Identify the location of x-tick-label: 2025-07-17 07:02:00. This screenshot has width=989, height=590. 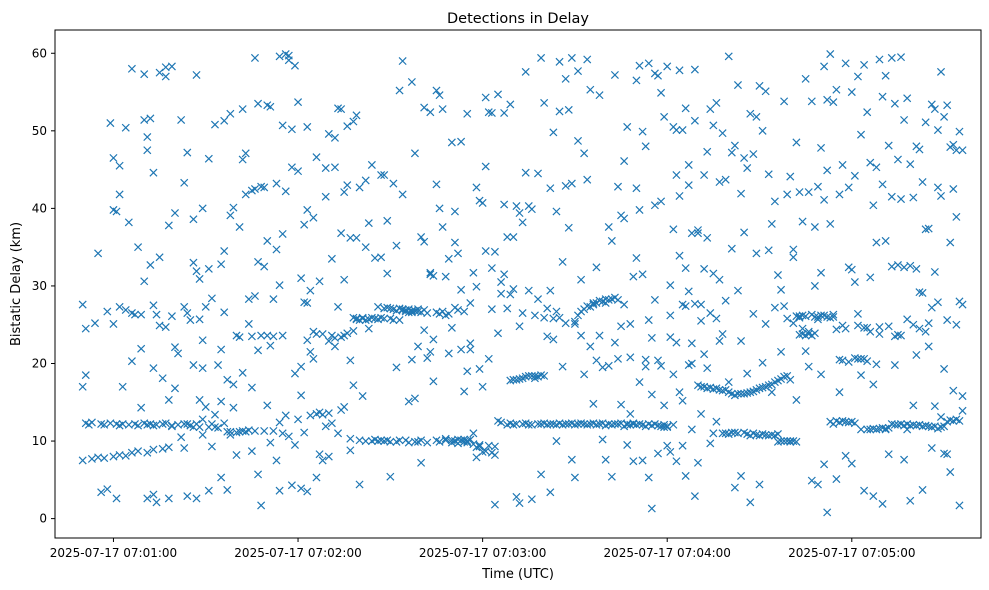
(297, 553).